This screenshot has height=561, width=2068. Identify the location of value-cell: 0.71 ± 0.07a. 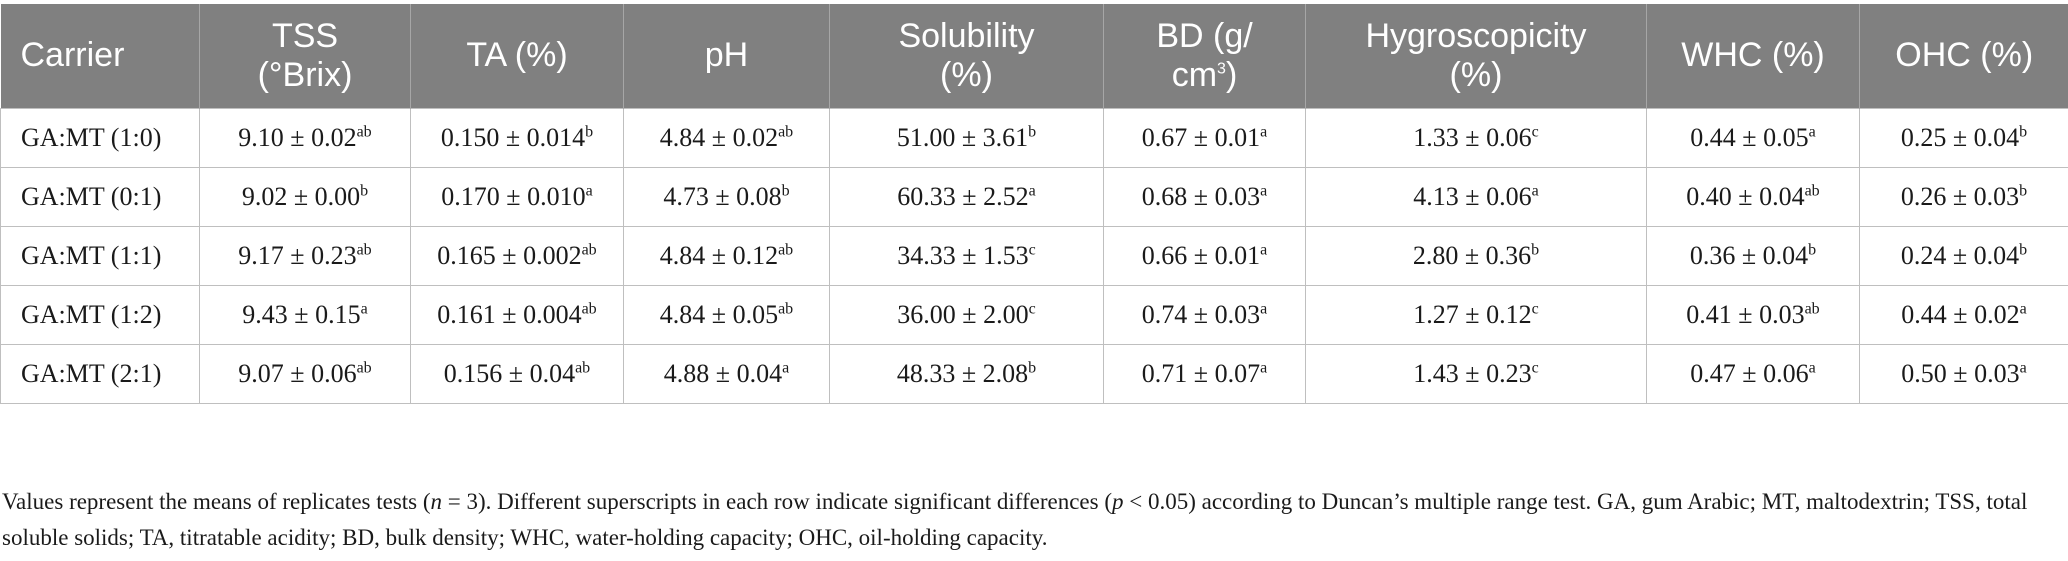
(1204, 373).